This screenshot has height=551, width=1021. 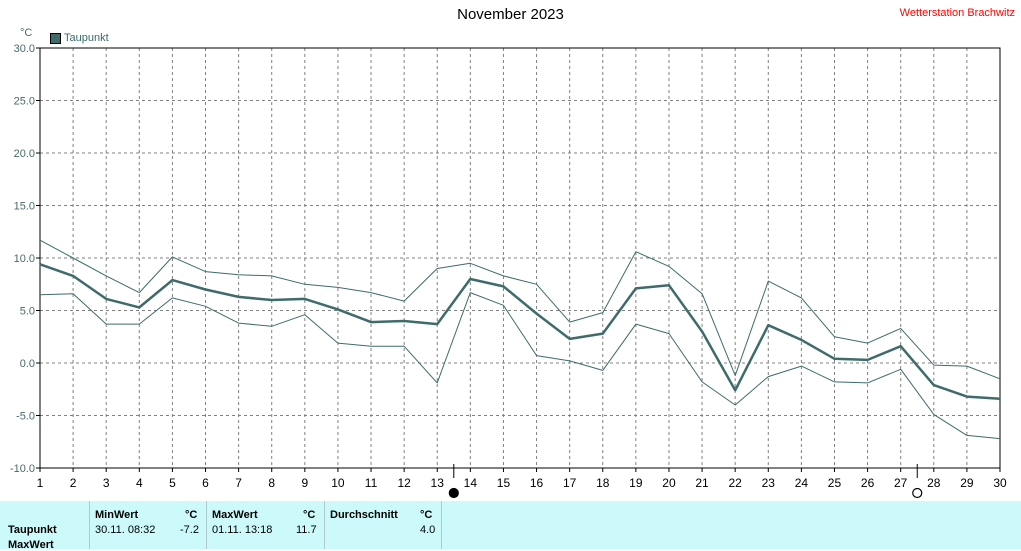 What do you see at coordinates (309, 515) in the screenshot?
I see `max-unit: °C` at bounding box center [309, 515].